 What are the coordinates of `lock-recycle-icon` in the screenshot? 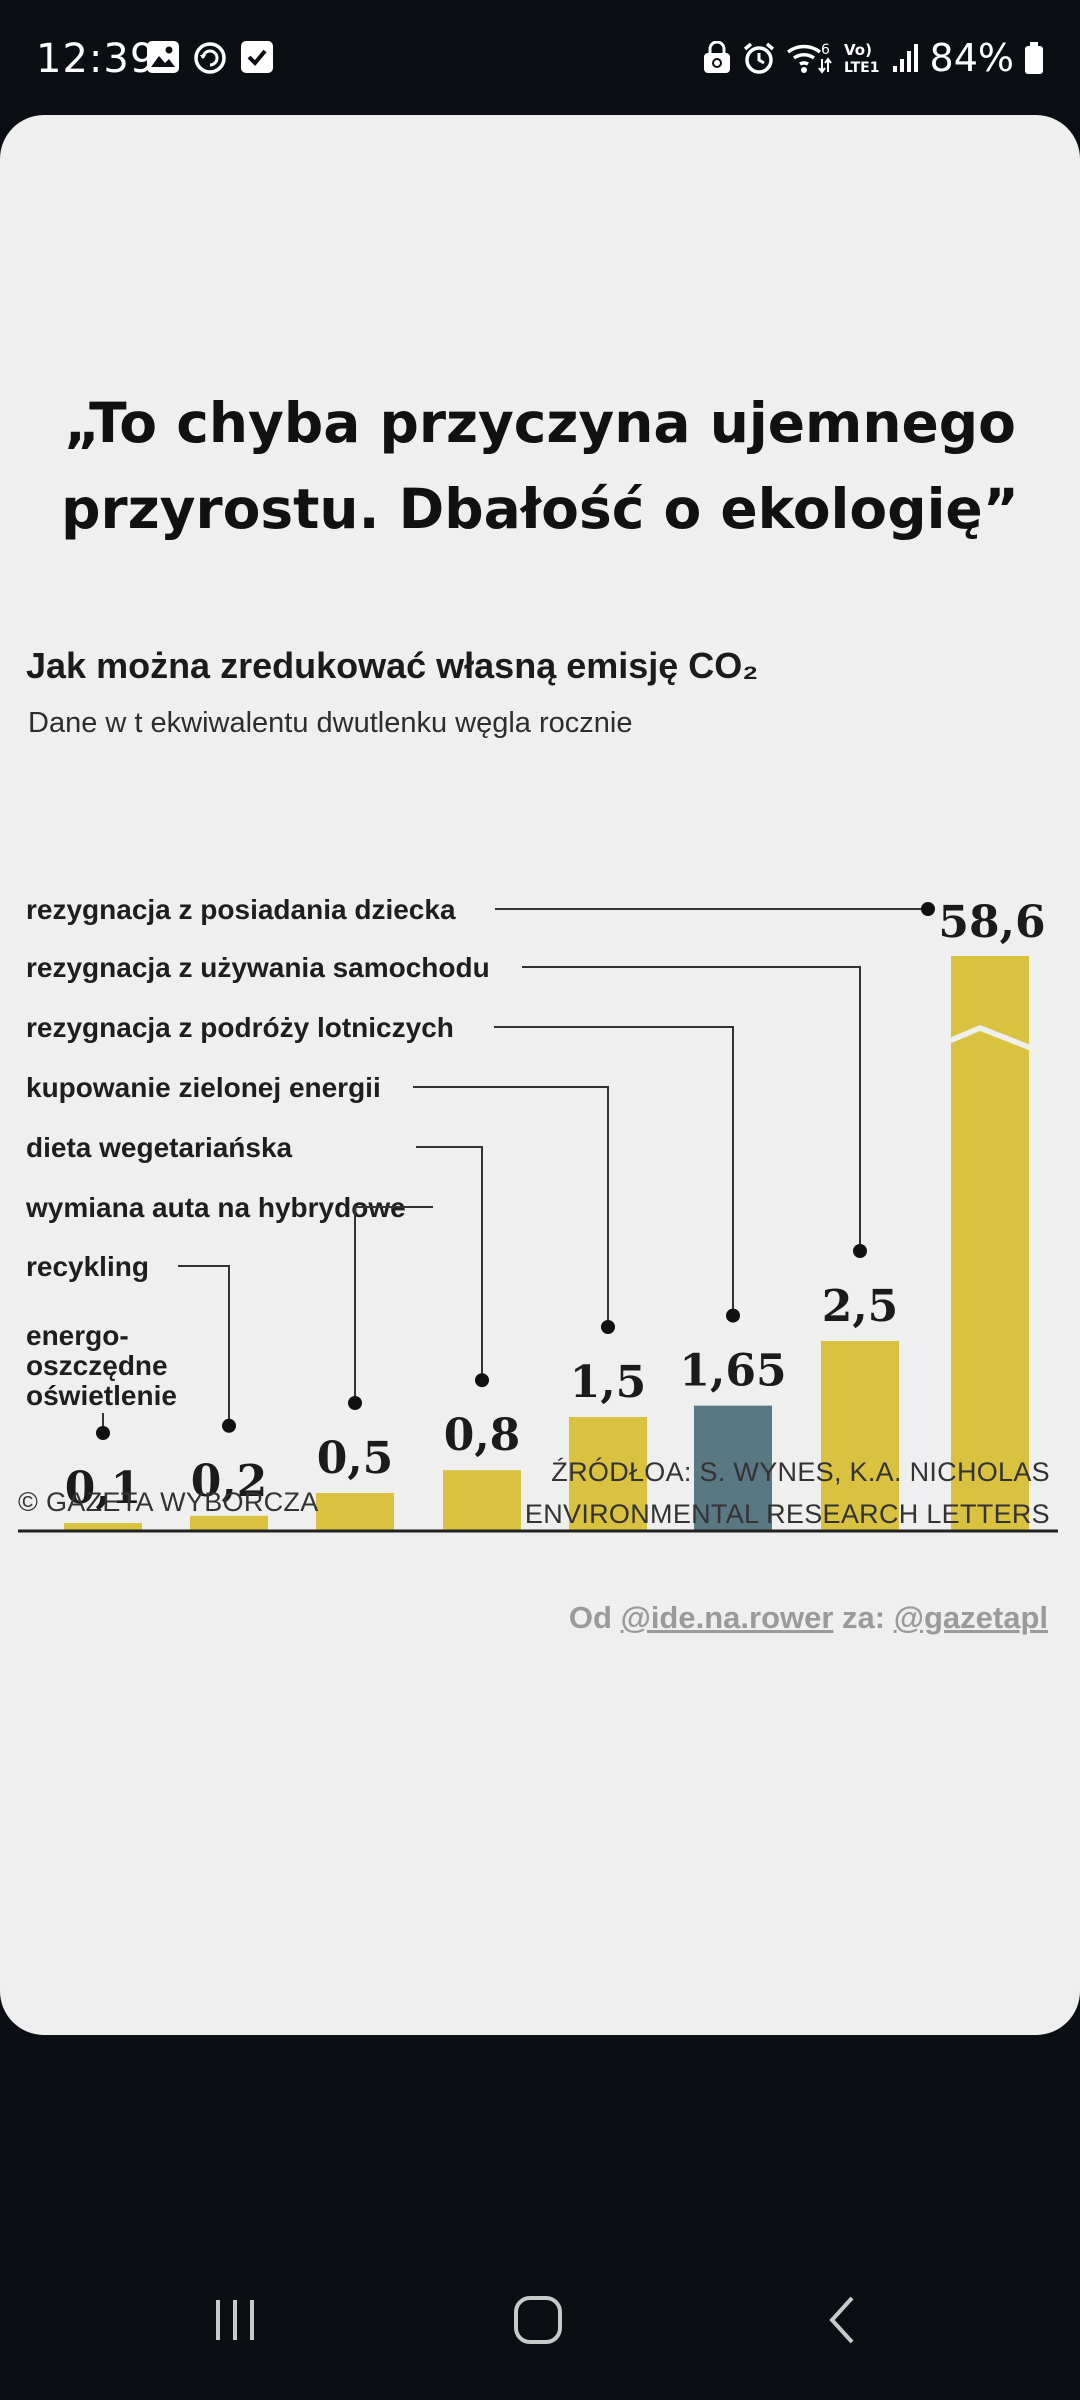 It's located at (716, 57).